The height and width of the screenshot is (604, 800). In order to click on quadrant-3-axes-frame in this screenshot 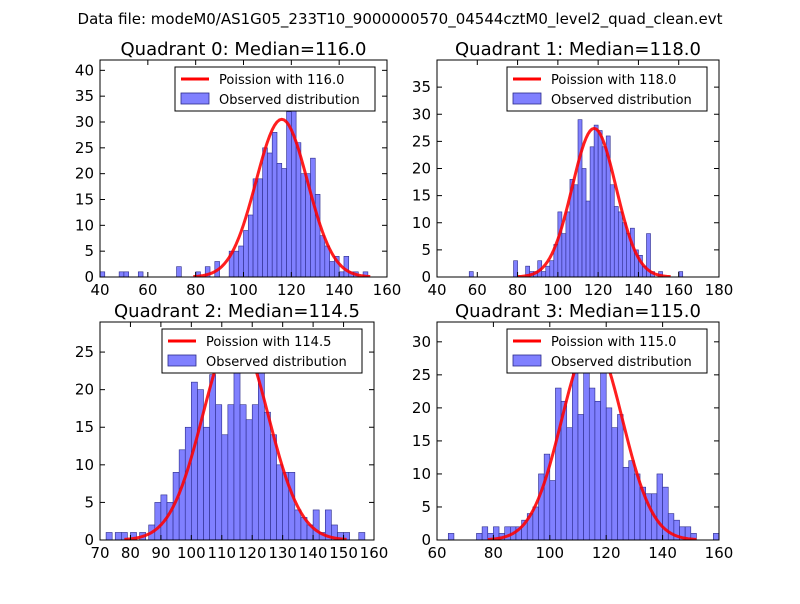, I will do `click(578, 431)`.